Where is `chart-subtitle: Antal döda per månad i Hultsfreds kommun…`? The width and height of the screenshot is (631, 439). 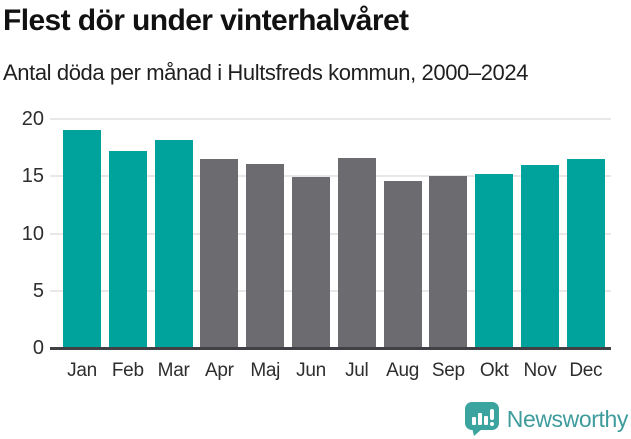 chart-subtitle: Antal döda per månad i Hultsfreds kommun… is located at coordinates (266, 72).